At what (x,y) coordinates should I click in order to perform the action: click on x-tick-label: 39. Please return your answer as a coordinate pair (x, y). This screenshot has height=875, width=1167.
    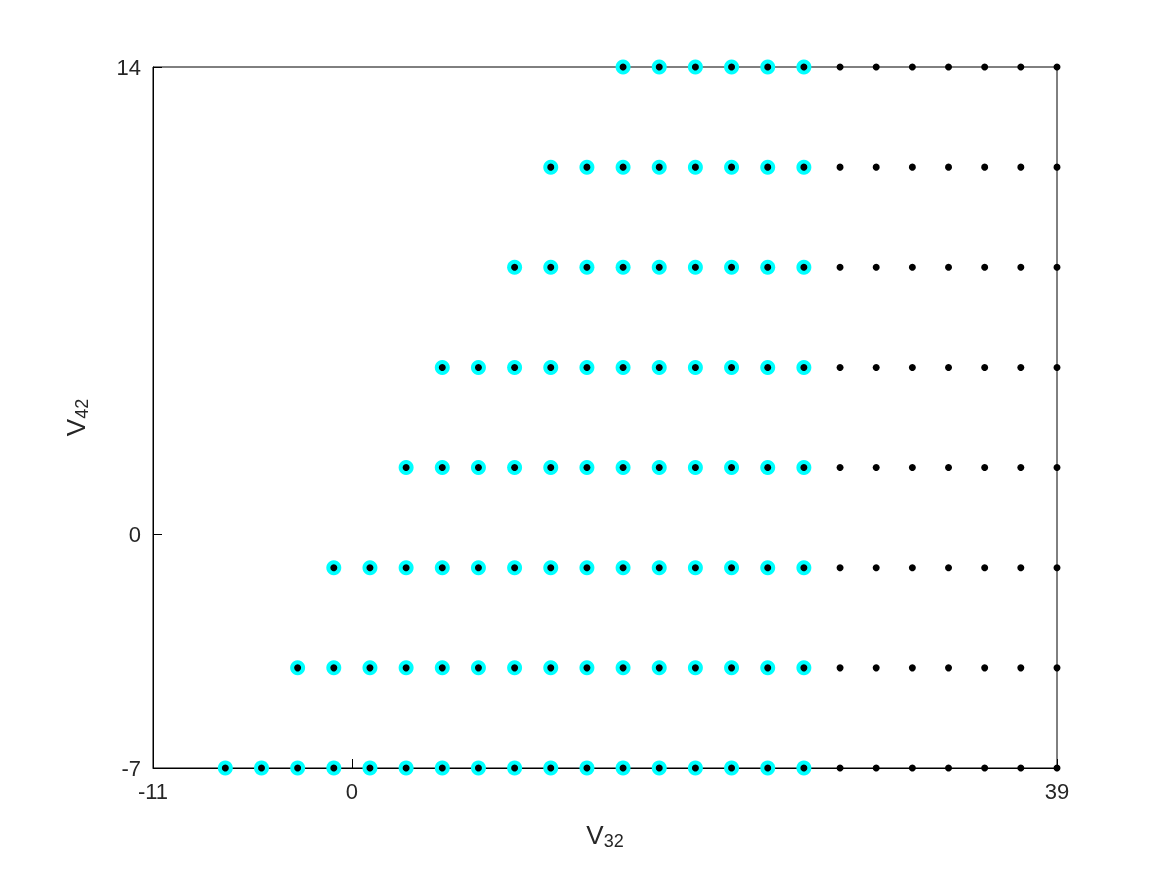
    Looking at the image, I should click on (1057, 791).